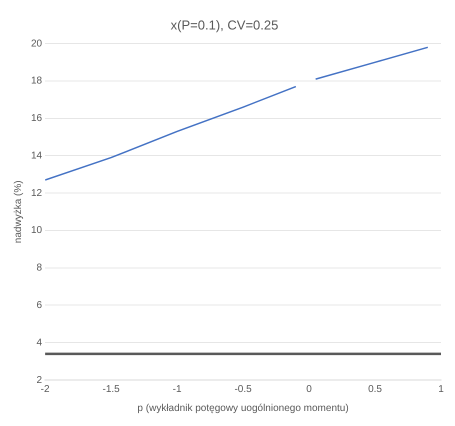  I want to click on x-tick-label: -1, so click(177, 389).